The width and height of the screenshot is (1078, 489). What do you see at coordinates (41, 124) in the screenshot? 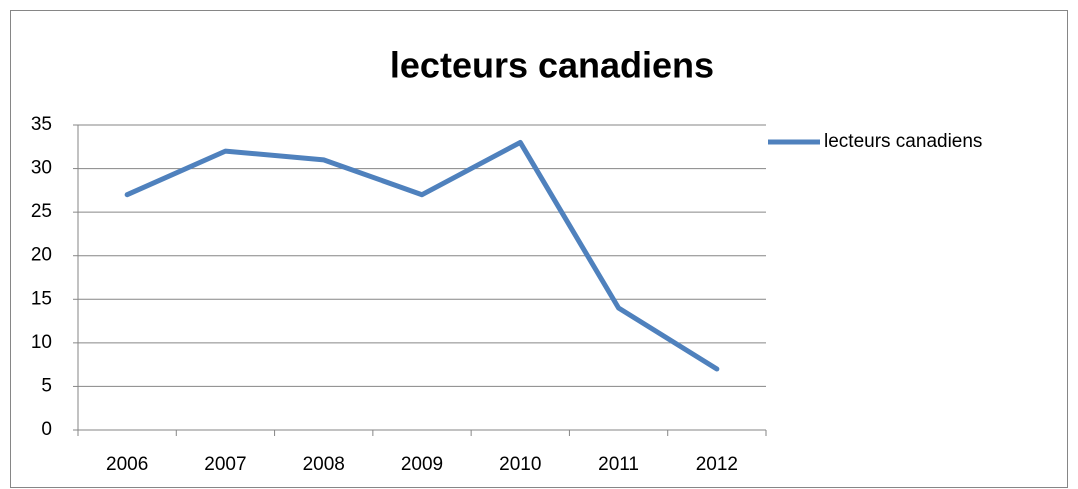
I see `y-tick-label: 35` at bounding box center [41, 124].